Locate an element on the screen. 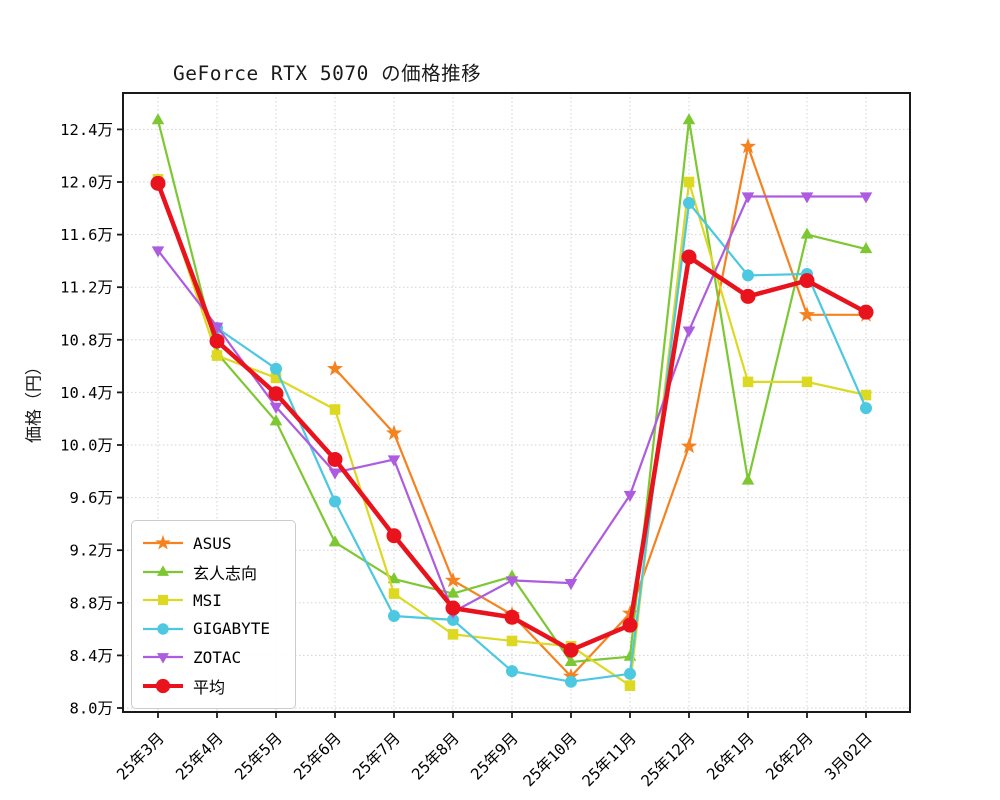  legend-item-asus: ASUS is located at coordinates (213, 543).